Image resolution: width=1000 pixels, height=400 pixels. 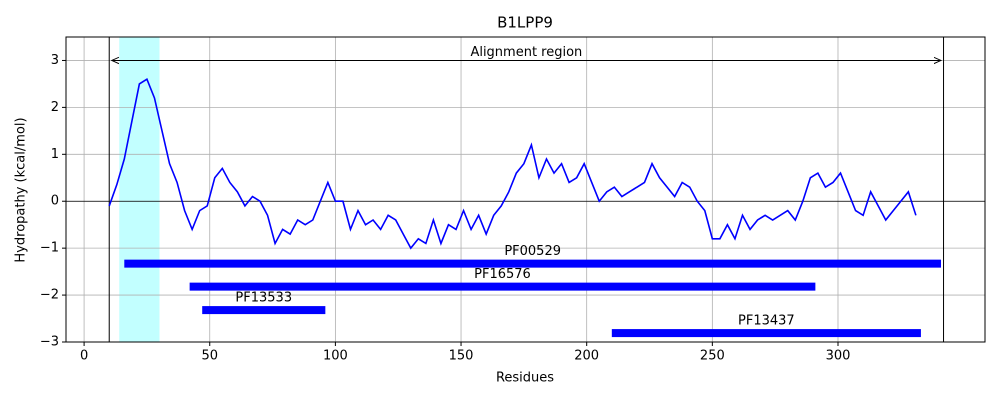 I want to click on highlight-span, so click(x=139, y=189).